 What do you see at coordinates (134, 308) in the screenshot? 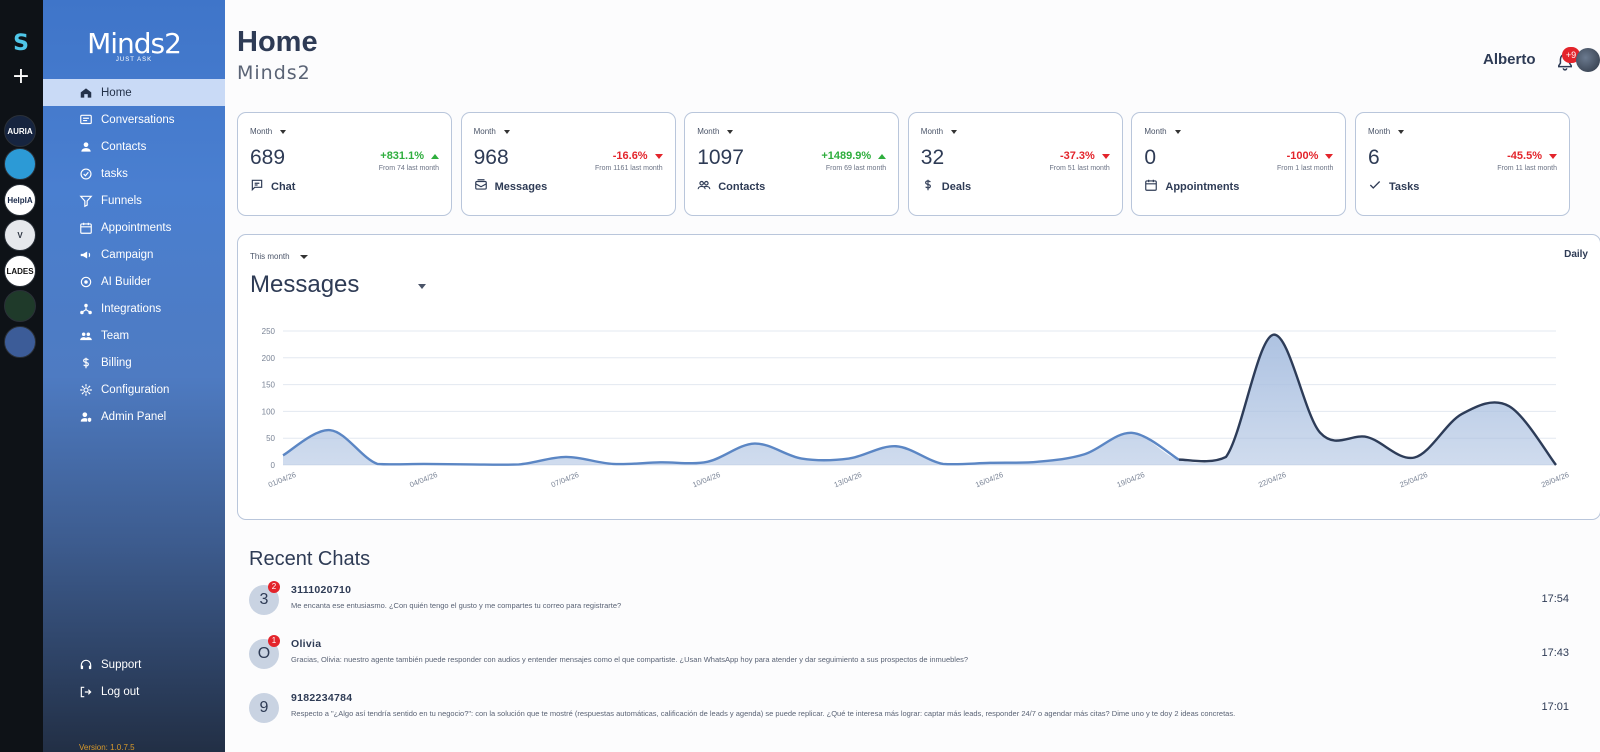
I see `sidebar-item-integrations: Integrations` at bounding box center [134, 308].